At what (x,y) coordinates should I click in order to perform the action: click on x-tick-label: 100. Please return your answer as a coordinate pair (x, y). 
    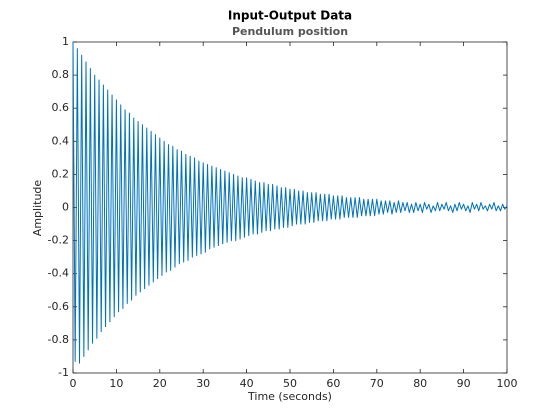
    Looking at the image, I should click on (507, 383).